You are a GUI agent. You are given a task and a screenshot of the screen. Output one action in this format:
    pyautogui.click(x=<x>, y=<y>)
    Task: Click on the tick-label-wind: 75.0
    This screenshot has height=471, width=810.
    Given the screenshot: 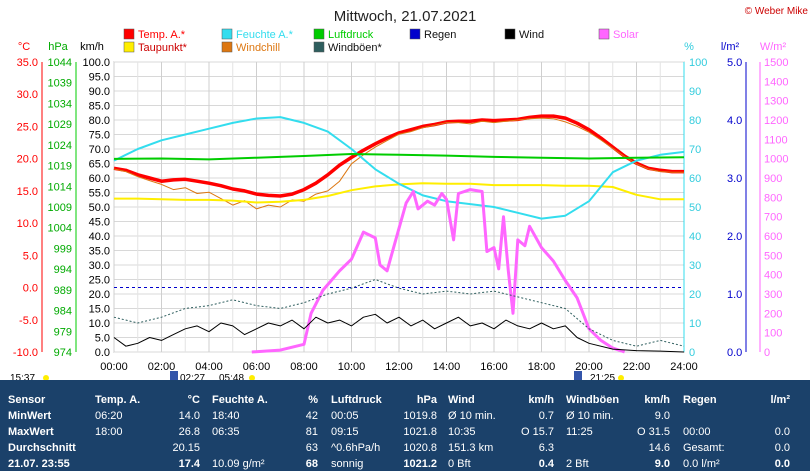 What is the action you would take?
    pyautogui.click(x=99, y=136)
    